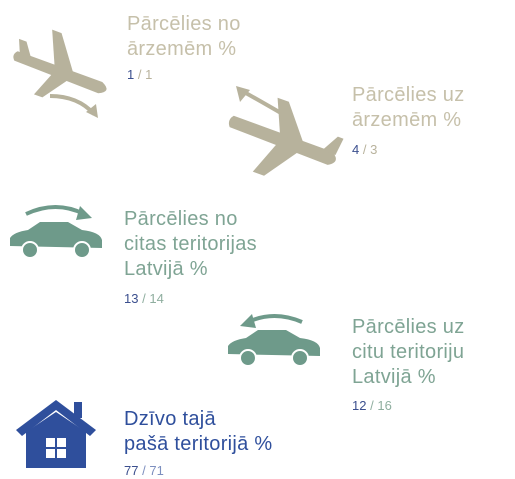 The width and height of the screenshot is (515, 479). I want to click on item-label: Pārcēlies uz citu teritoriju Latvijā %, so click(408, 352).